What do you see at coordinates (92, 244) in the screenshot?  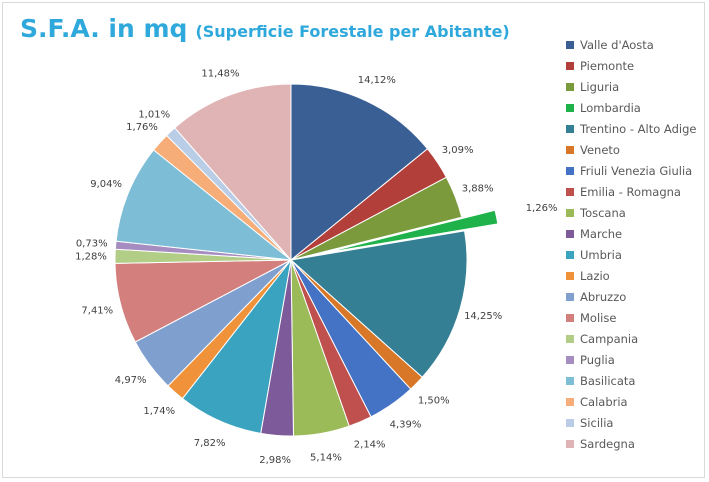 I see `data-label-puglia: 0,73%` at bounding box center [92, 244].